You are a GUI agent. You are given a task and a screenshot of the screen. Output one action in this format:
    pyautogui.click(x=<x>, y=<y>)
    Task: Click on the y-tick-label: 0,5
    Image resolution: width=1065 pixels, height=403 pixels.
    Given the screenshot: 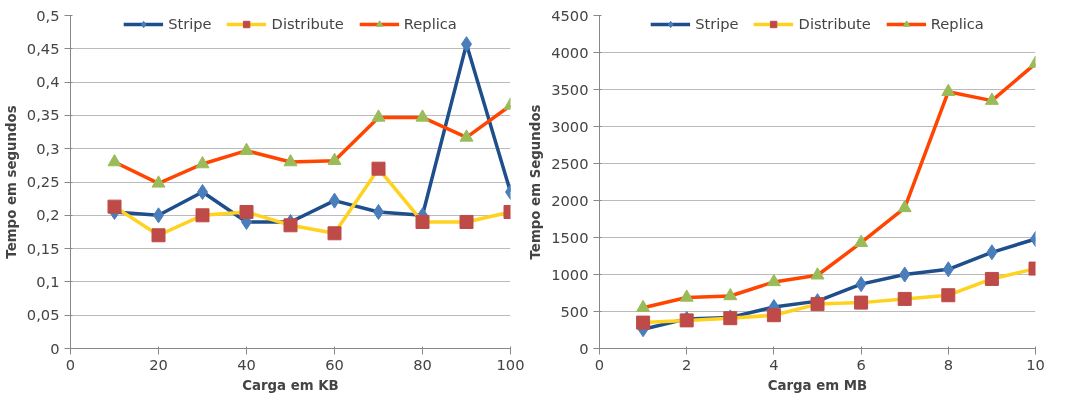 What is the action you would take?
    pyautogui.click(x=48, y=15)
    